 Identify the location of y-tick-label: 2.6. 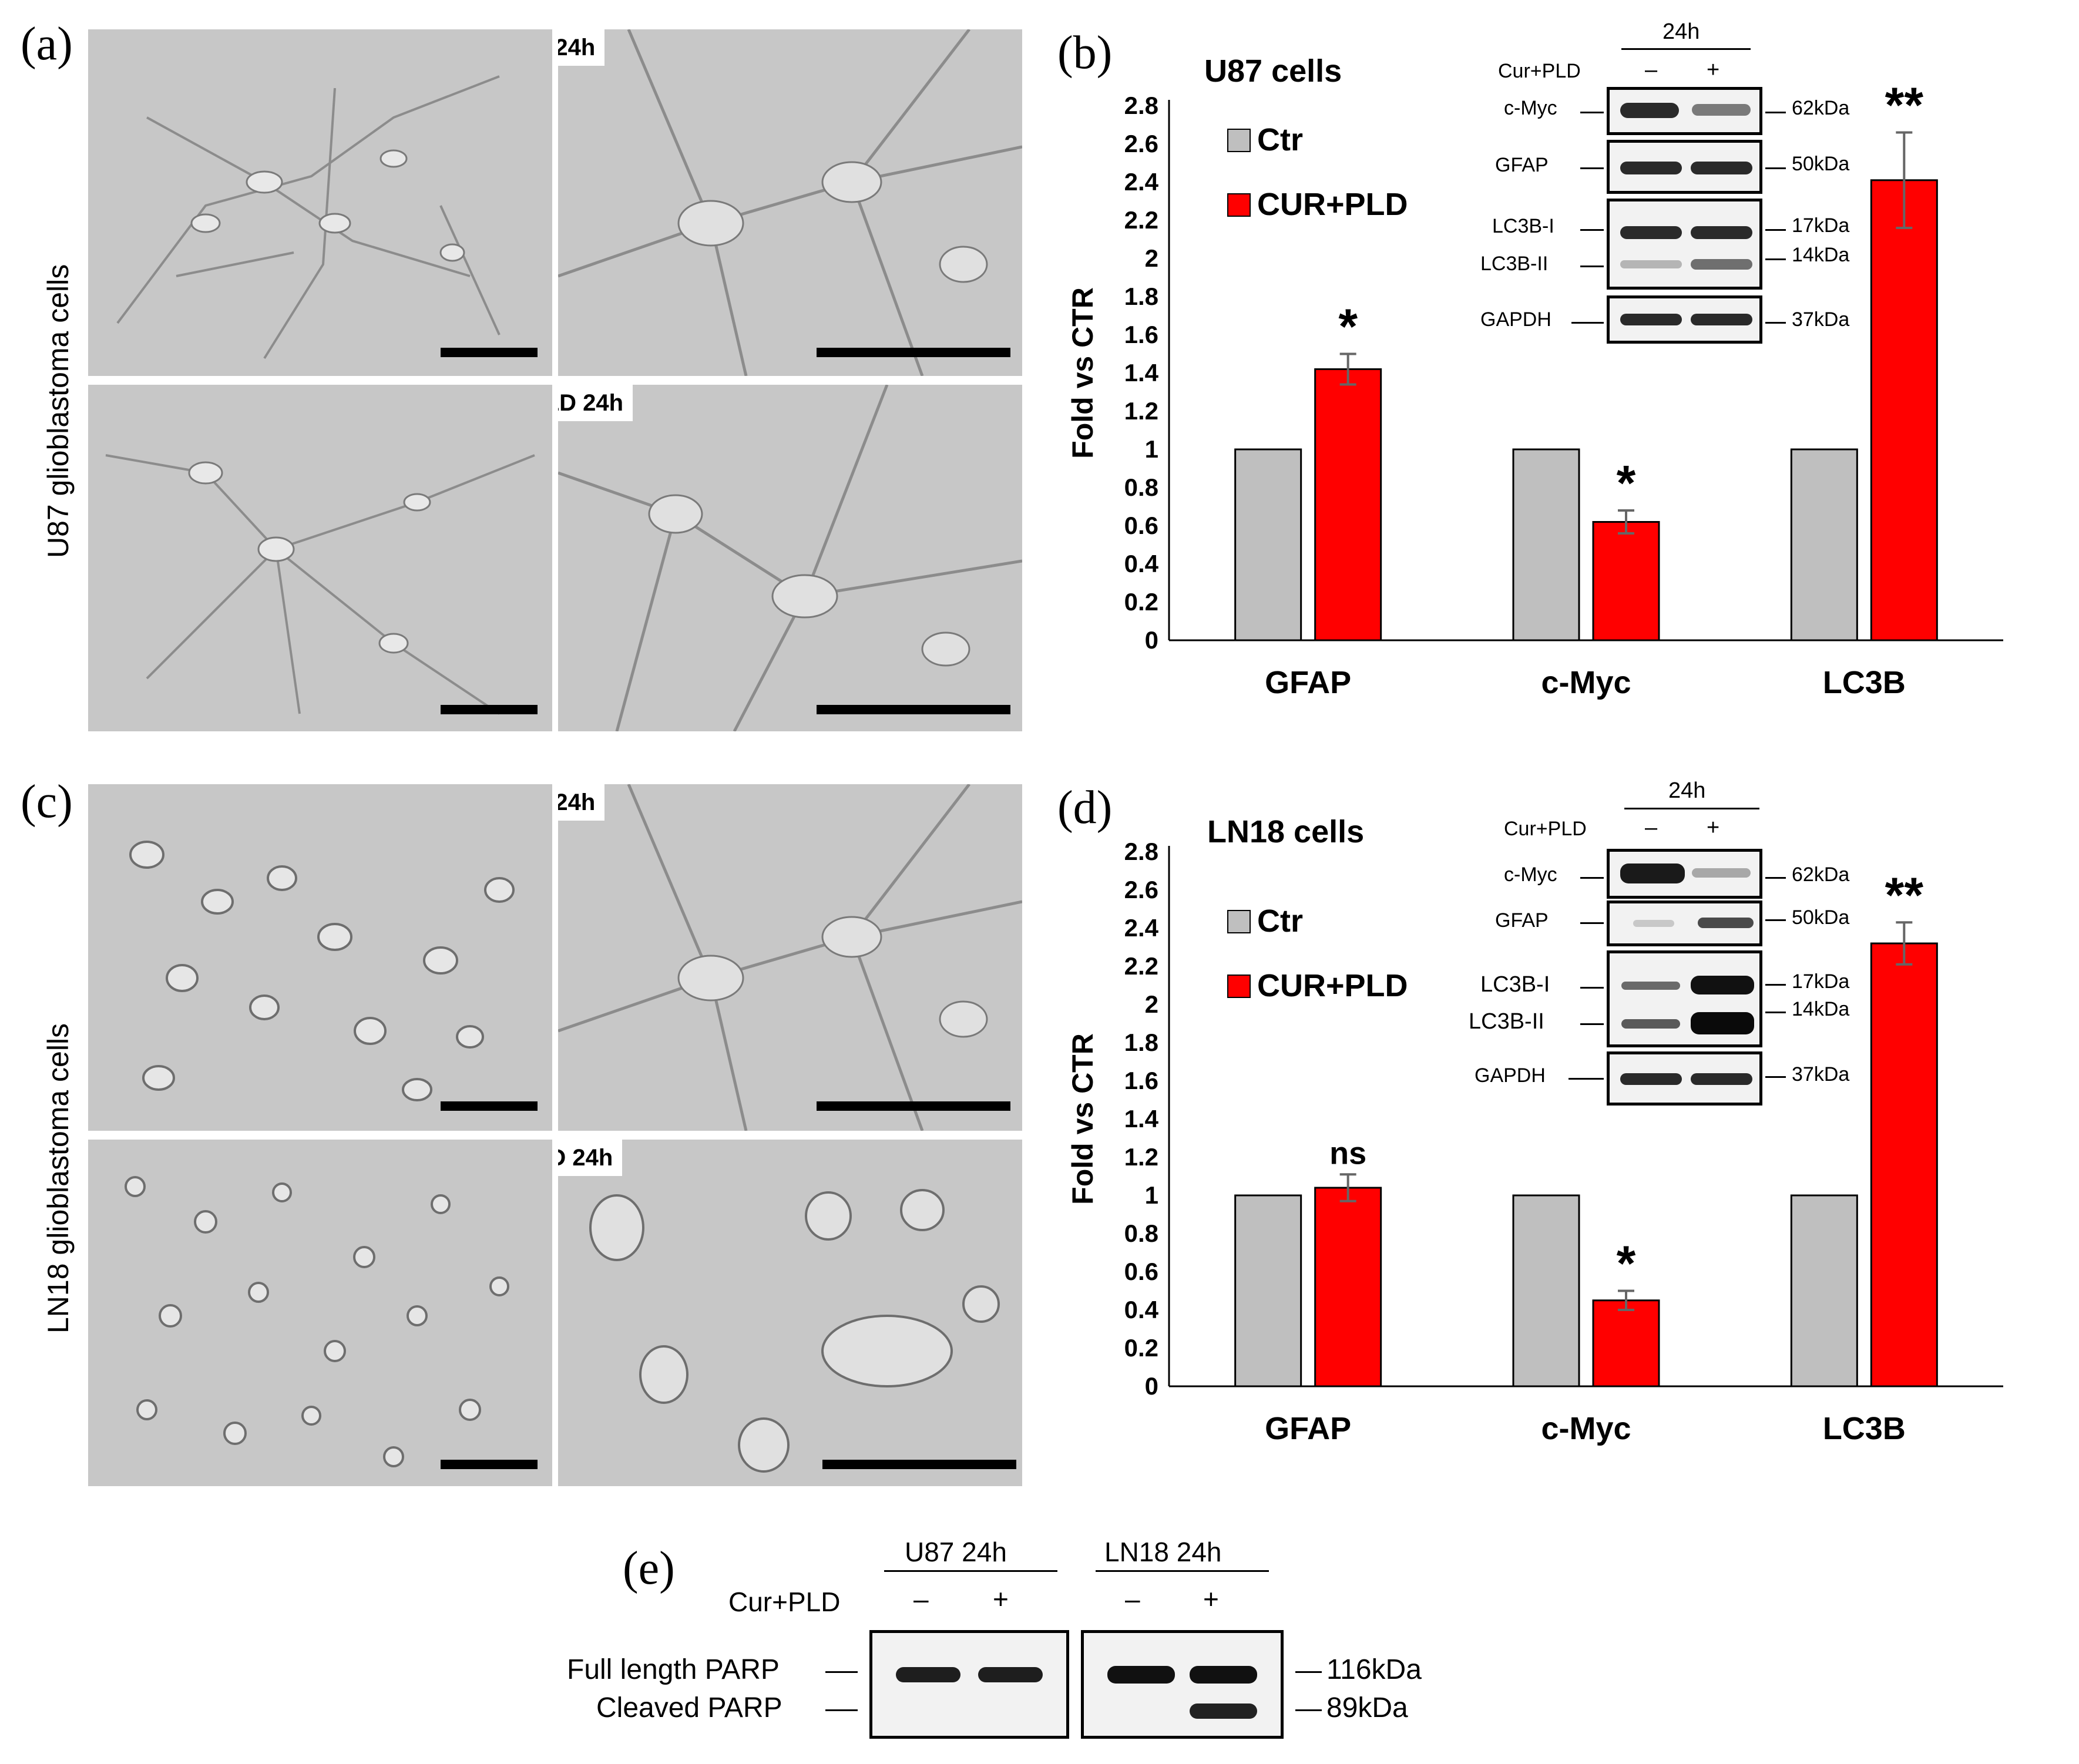
(1141, 143).